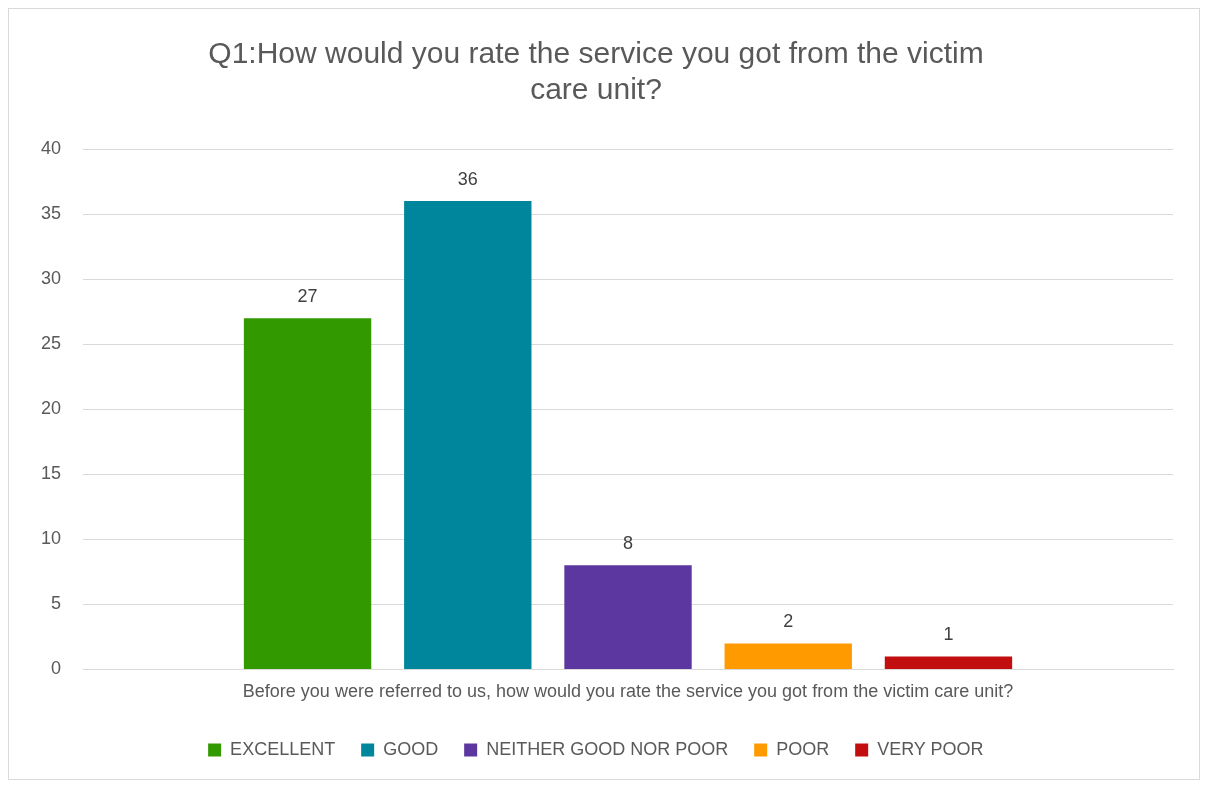 This screenshot has height=787, width=1209. Describe the element at coordinates (51, 538) in the screenshot. I see `y-tick-label: 10` at that location.